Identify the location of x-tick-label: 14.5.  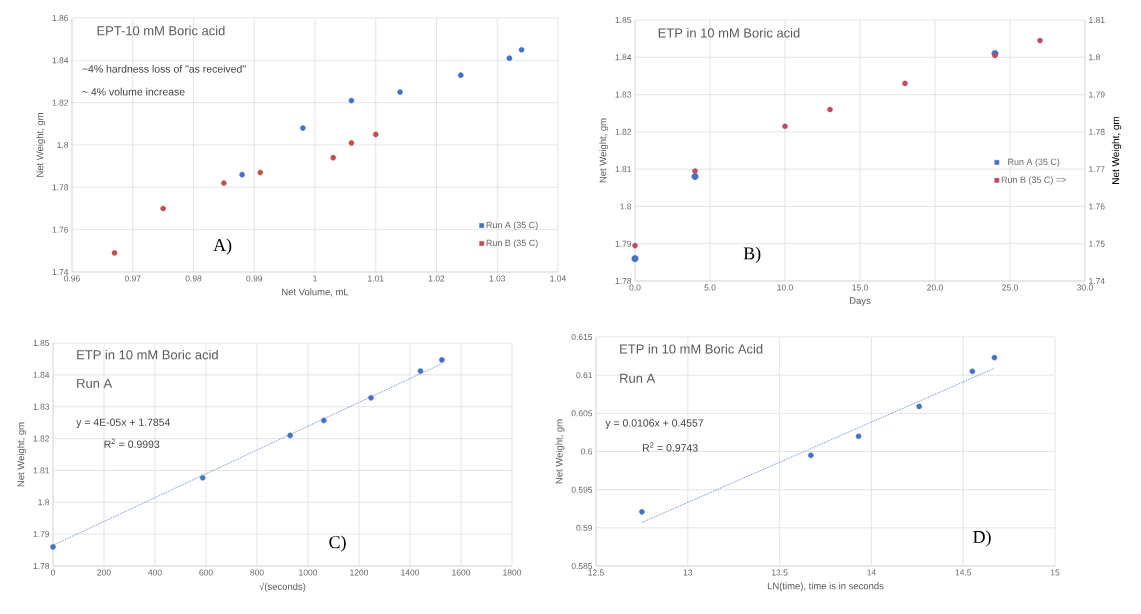
(963, 572).